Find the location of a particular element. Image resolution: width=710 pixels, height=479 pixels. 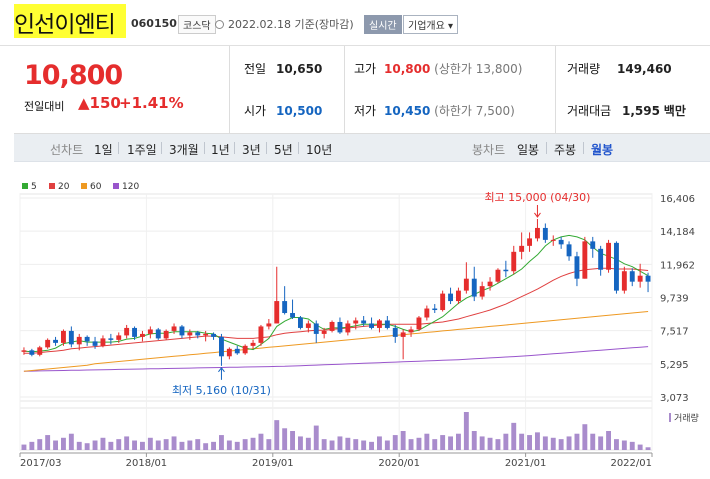

tab-1d: 1일 is located at coordinates (103, 150).